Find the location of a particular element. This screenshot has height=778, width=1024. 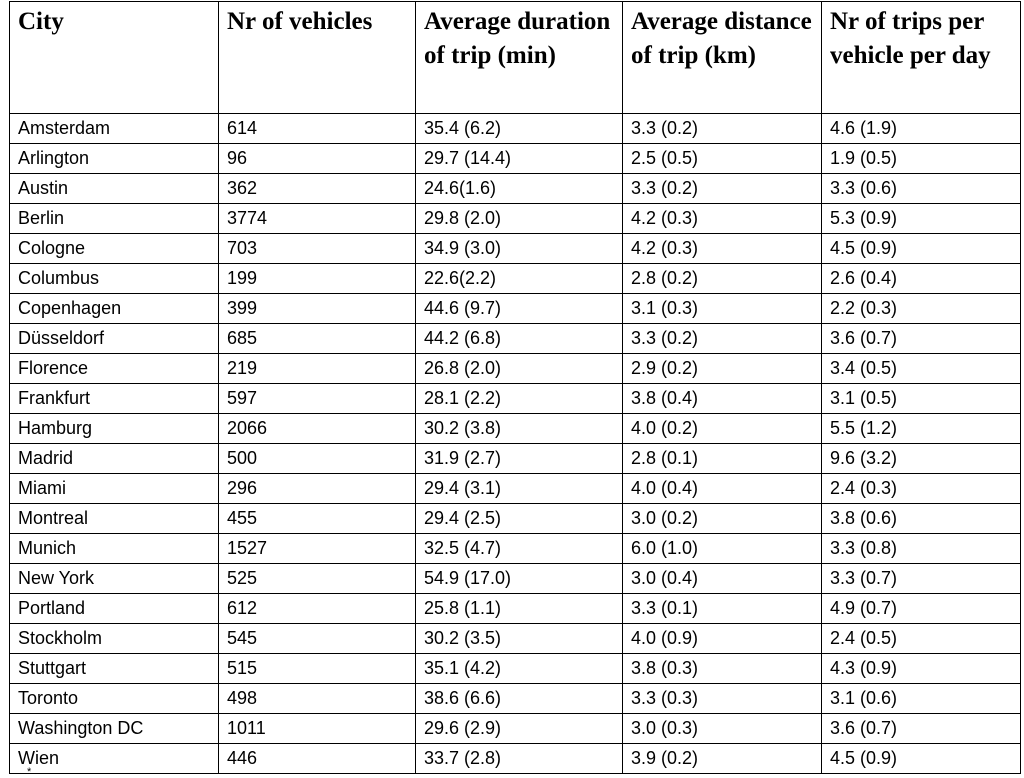

trips-cell: 3.1 (0.6) is located at coordinates (921, 698).